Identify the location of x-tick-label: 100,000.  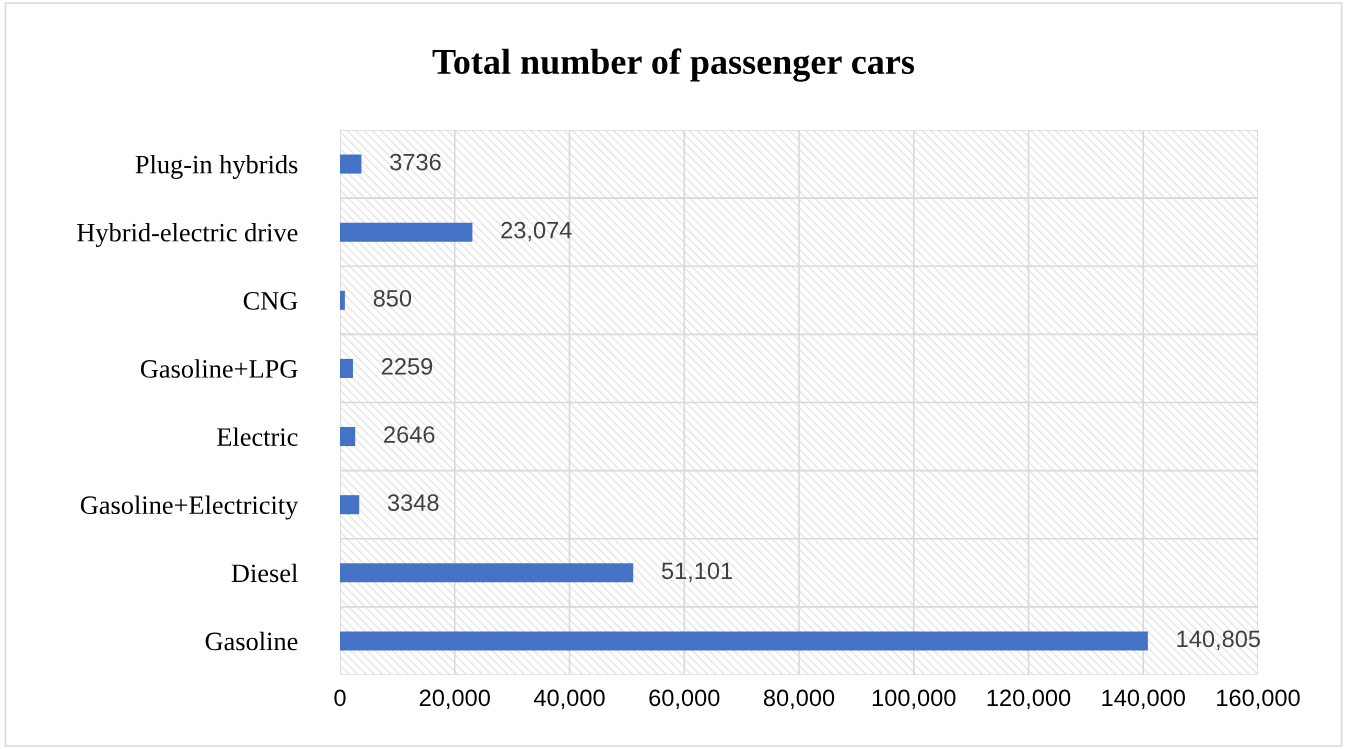
(914, 699).